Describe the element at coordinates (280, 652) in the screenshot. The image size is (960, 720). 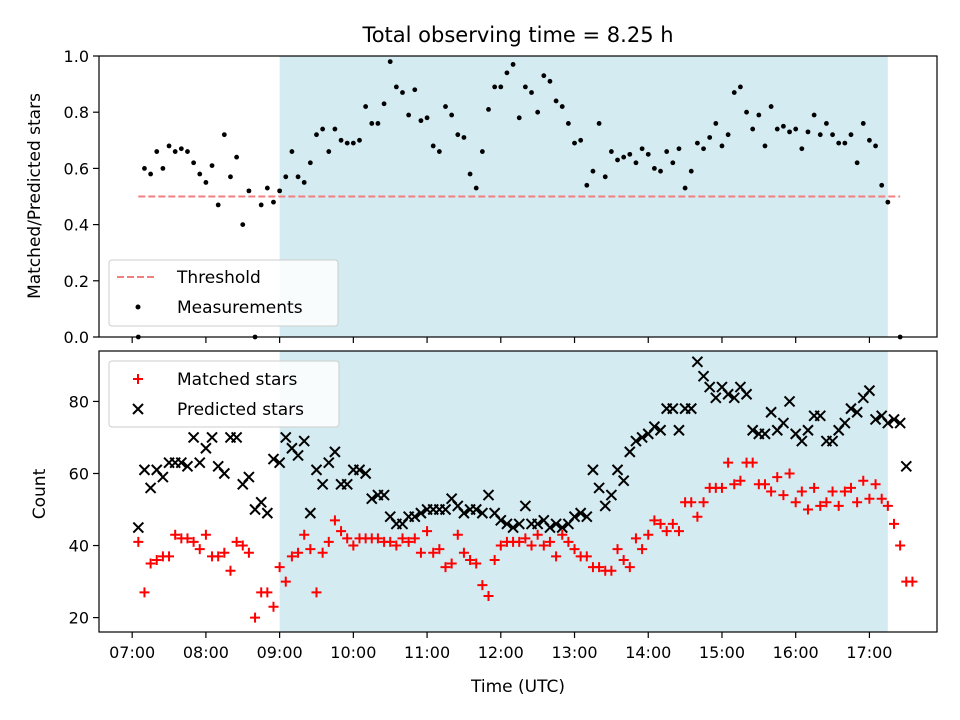
I see `x-tick-label: 09:00` at that location.